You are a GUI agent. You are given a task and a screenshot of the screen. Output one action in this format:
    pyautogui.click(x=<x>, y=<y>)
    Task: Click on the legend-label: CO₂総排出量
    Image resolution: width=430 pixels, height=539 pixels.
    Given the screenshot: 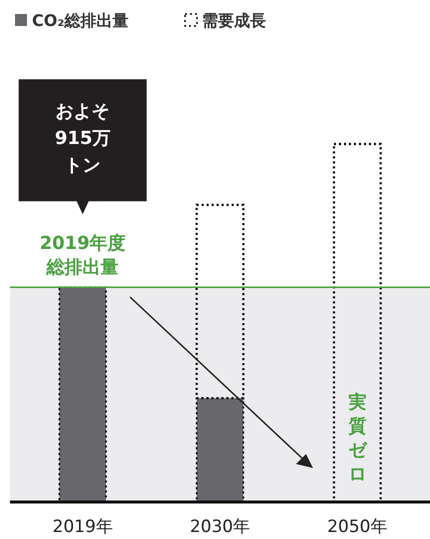 What is the action you would take?
    pyautogui.click(x=80, y=20)
    